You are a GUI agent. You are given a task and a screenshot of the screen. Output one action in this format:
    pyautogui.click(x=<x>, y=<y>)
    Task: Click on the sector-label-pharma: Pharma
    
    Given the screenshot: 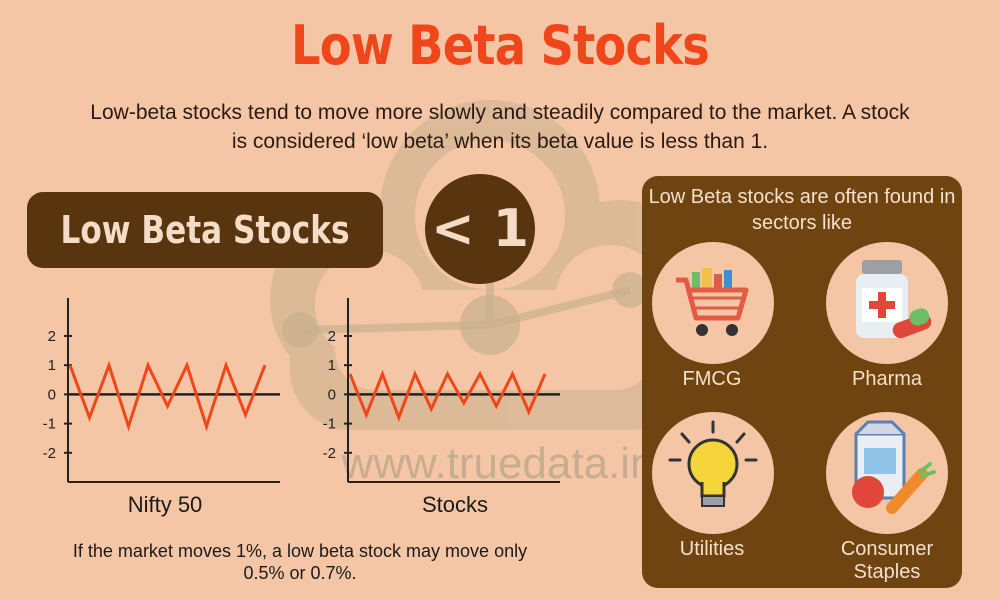 What is the action you would take?
    pyautogui.click(x=887, y=379)
    